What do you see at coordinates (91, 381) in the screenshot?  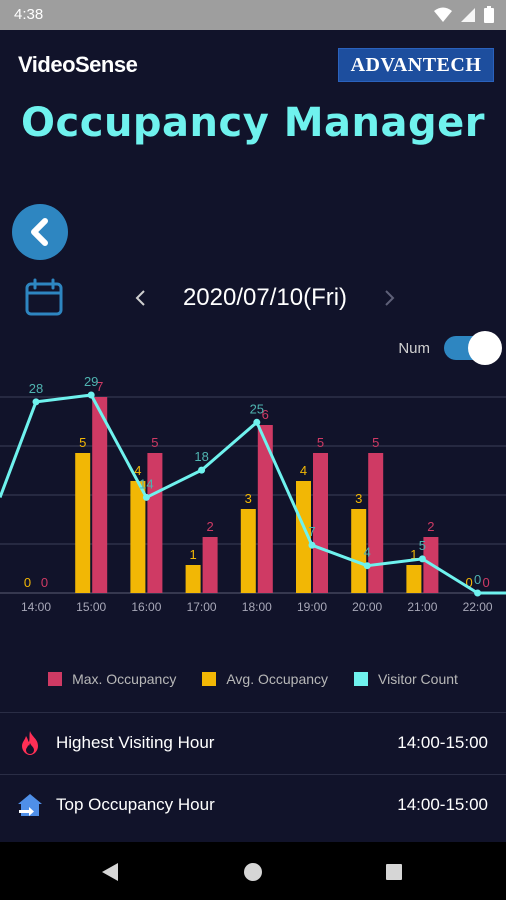 I see `visitor-count-label: 29` at bounding box center [91, 381].